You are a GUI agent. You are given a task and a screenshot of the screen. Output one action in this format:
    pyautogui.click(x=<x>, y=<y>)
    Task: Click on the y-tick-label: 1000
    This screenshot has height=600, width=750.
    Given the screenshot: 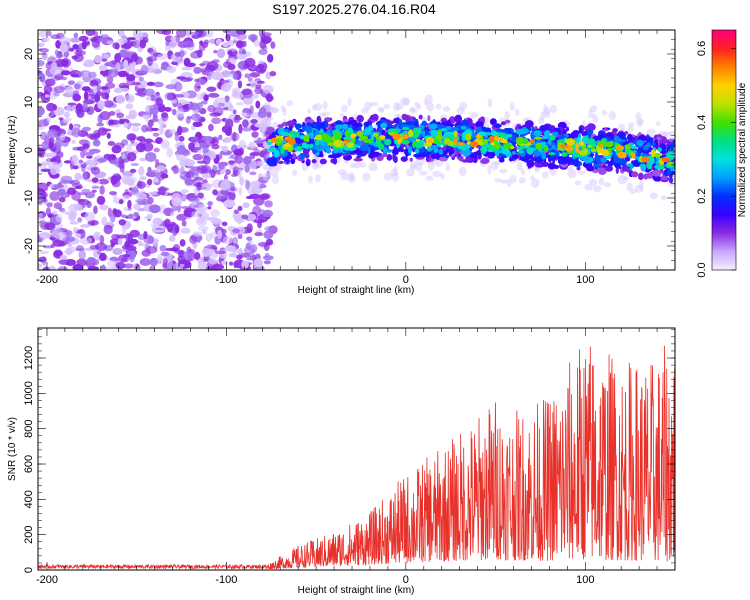 What is the action you would take?
    pyautogui.click(x=29, y=393)
    